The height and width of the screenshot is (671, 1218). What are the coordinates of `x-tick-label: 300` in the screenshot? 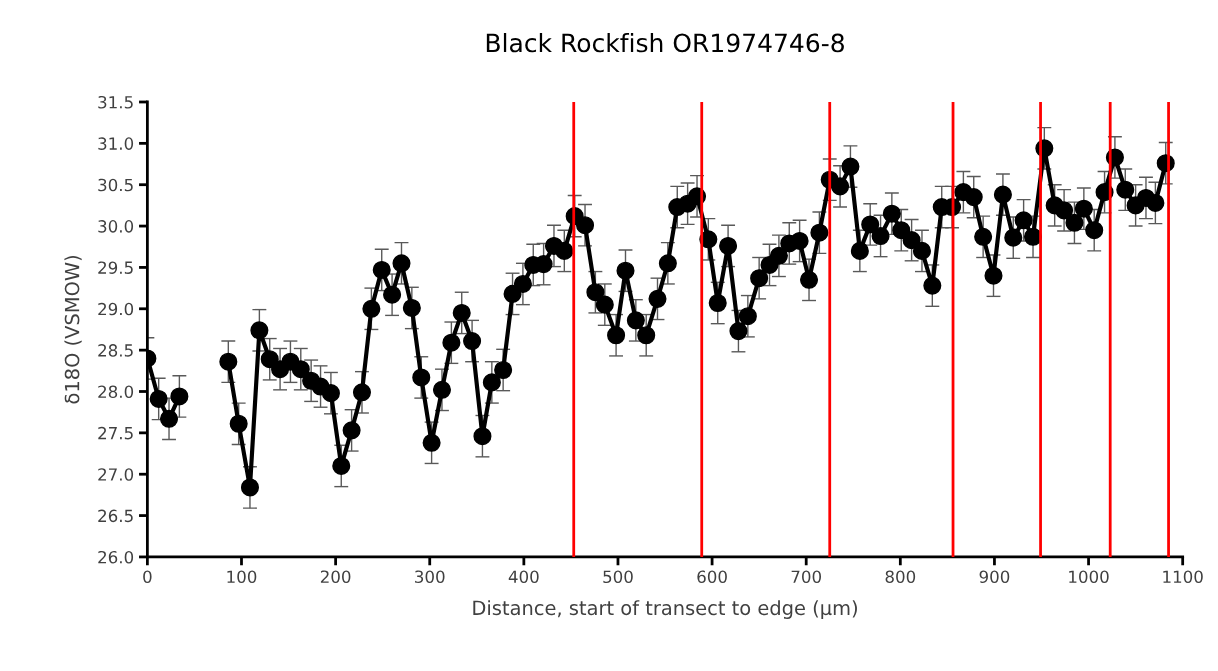 It's located at (430, 577).